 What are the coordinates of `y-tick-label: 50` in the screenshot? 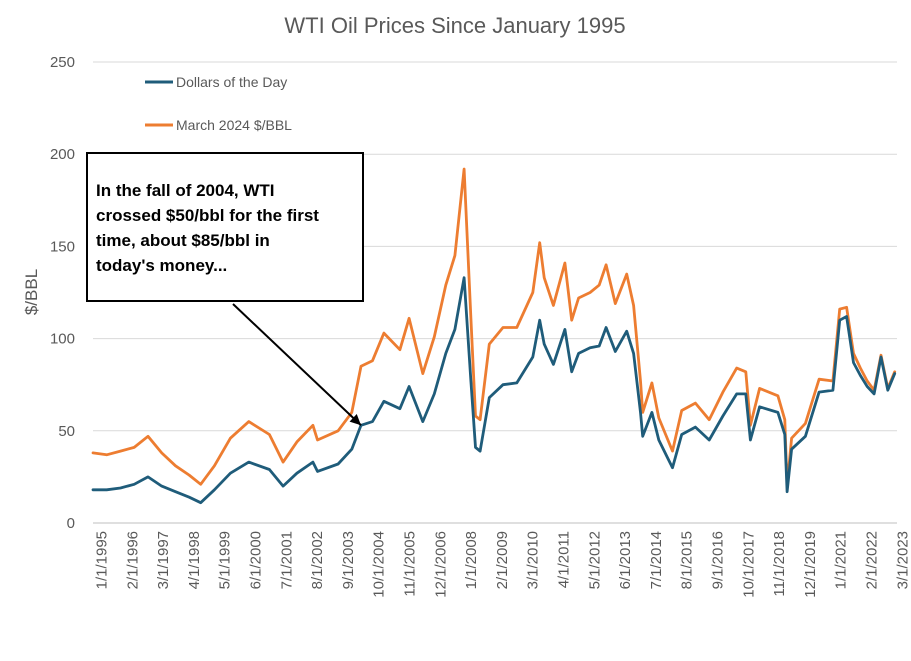 It's located at (66, 431).